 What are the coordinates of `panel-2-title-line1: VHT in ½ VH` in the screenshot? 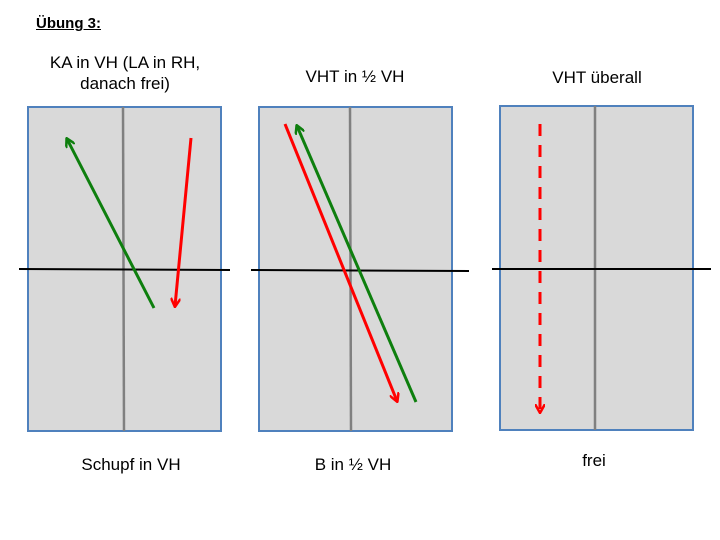 It's located at (355, 76).